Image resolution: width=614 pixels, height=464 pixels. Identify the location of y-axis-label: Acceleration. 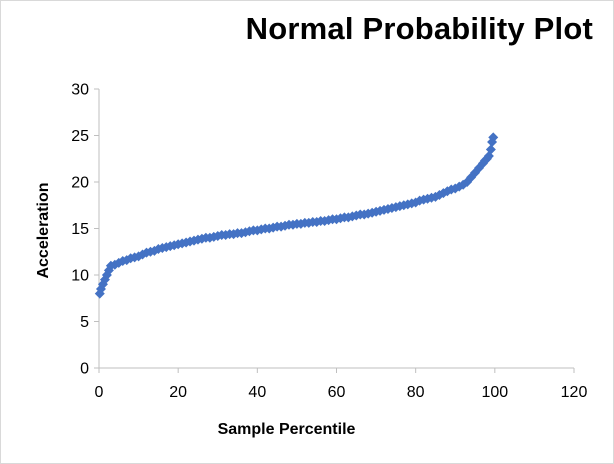
(43, 230).